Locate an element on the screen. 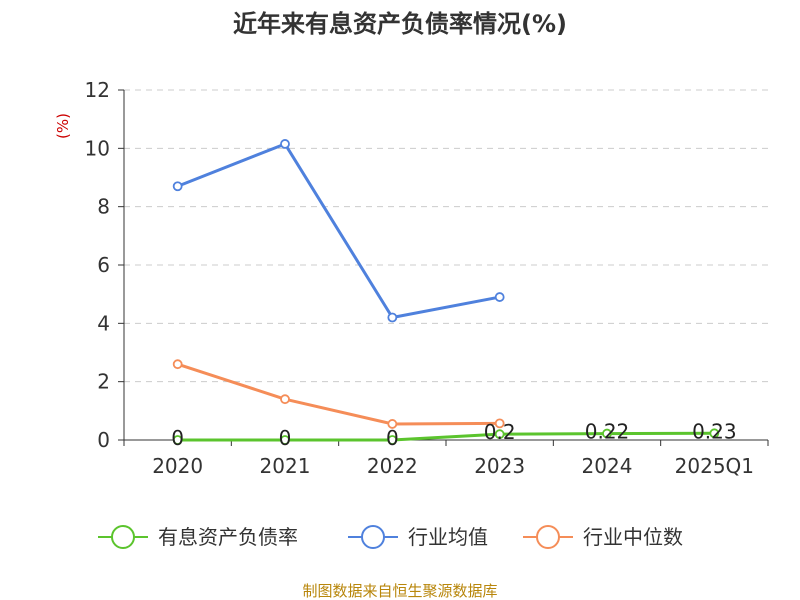 The height and width of the screenshot is (600, 800). y-tick-label: 4 is located at coordinates (103, 323).